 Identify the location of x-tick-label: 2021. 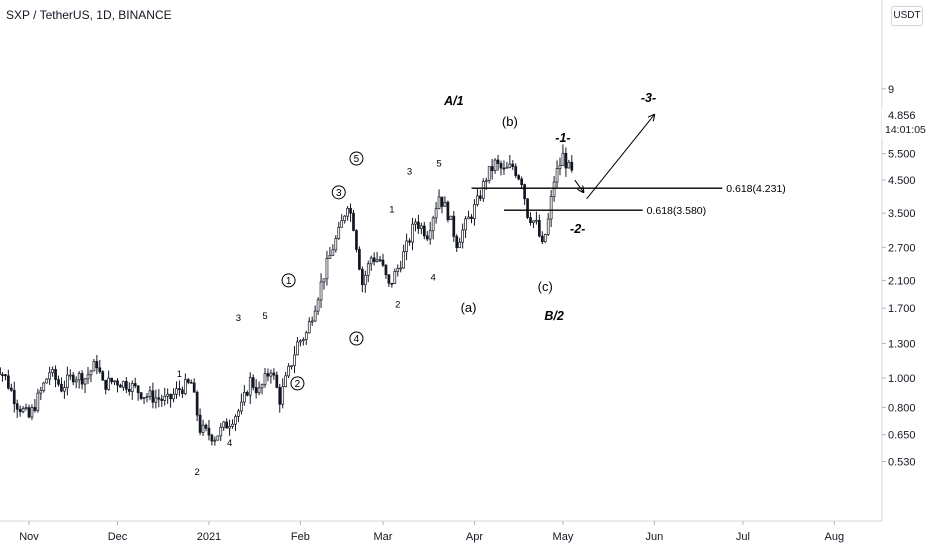
(209, 537).